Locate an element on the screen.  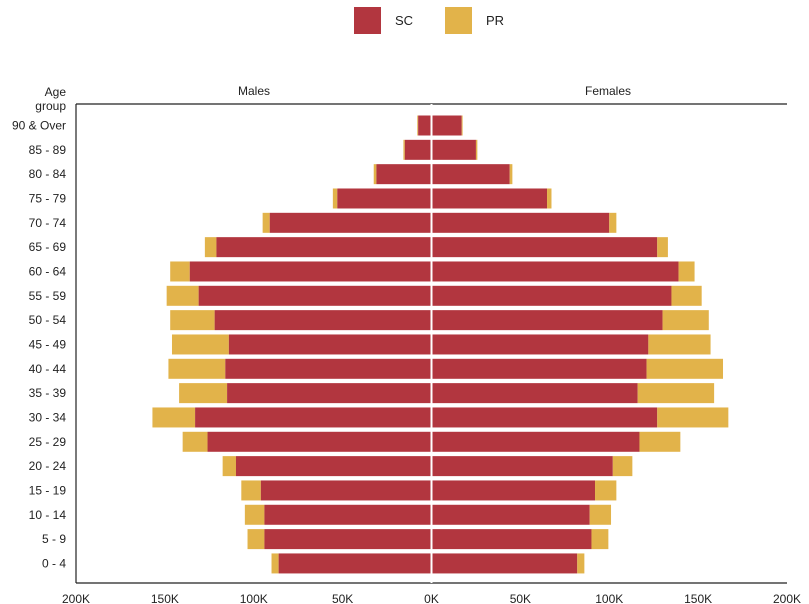
y-tick-label-55-59: 55 - 59 is located at coordinates (48, 296).